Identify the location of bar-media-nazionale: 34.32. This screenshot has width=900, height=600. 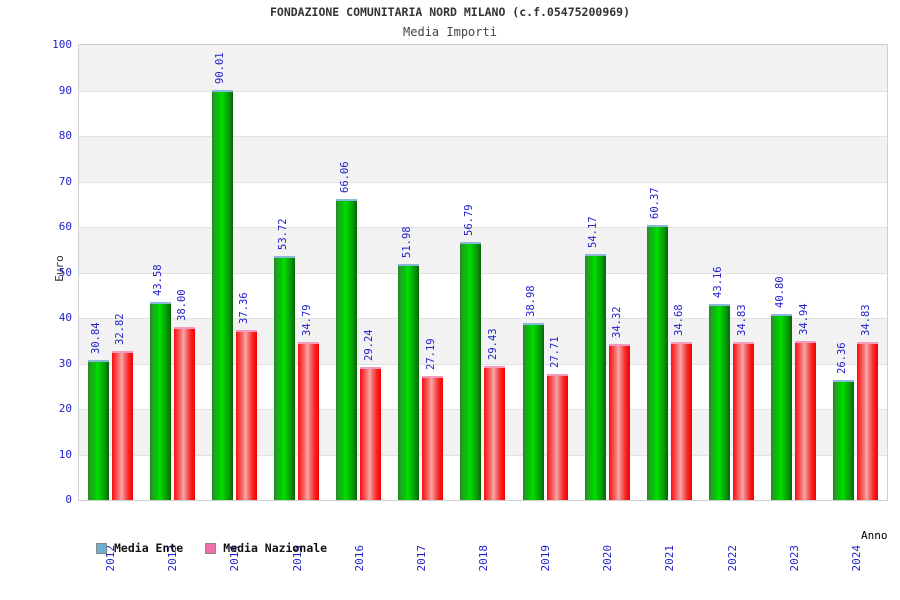
(619, 403).